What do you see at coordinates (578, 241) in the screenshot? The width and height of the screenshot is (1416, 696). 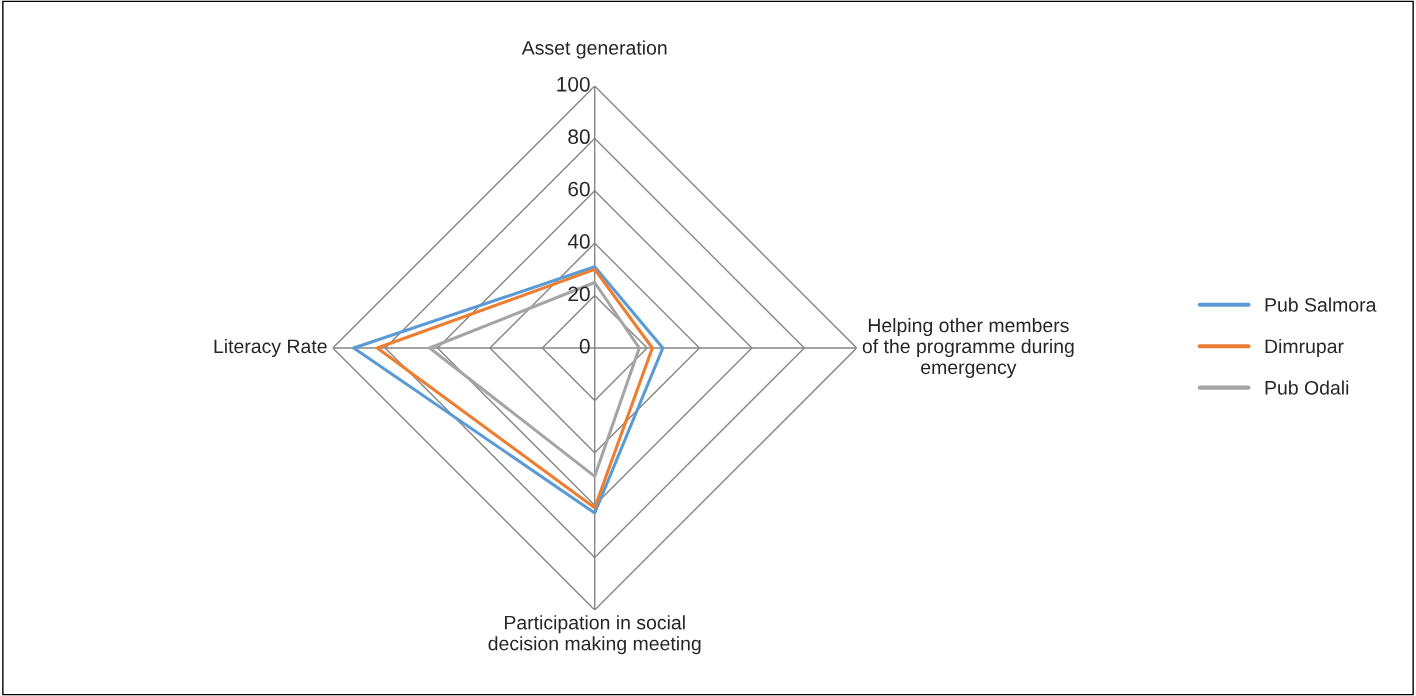 I see `y-tick-label: 40` at bounding box center [578, 241].